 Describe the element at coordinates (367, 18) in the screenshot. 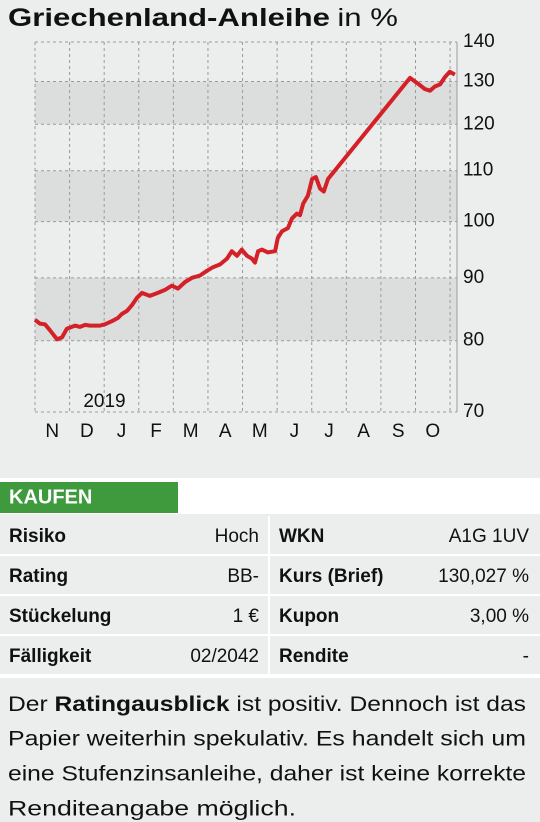

I see `chart-unit: in %` at that location.